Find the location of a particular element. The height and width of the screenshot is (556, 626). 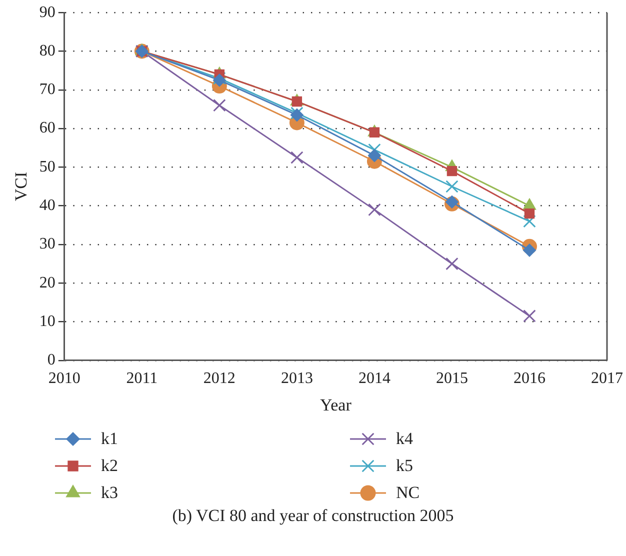

x-axis-title: Year is located at coordinates (336, 404).